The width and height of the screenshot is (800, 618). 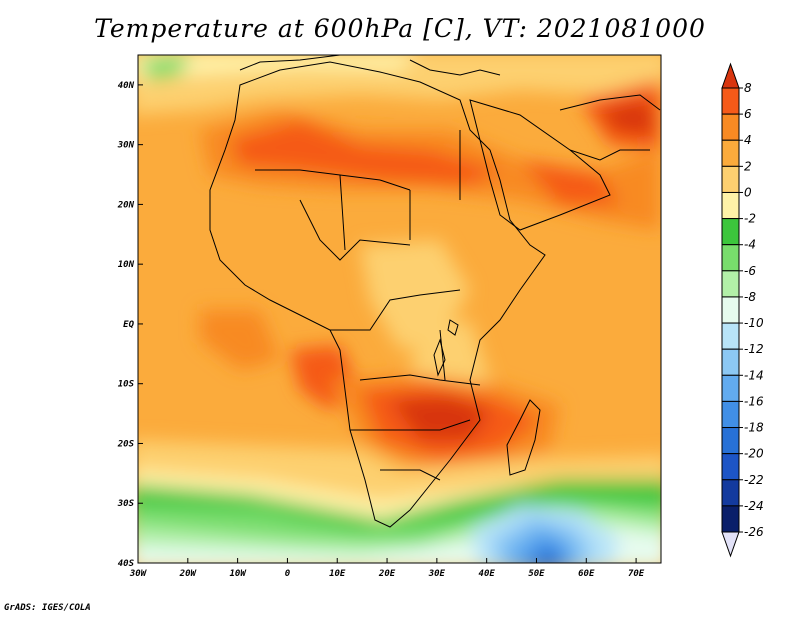 I want to click on lat-tick-label: 20S, so click(x=126, y=444).